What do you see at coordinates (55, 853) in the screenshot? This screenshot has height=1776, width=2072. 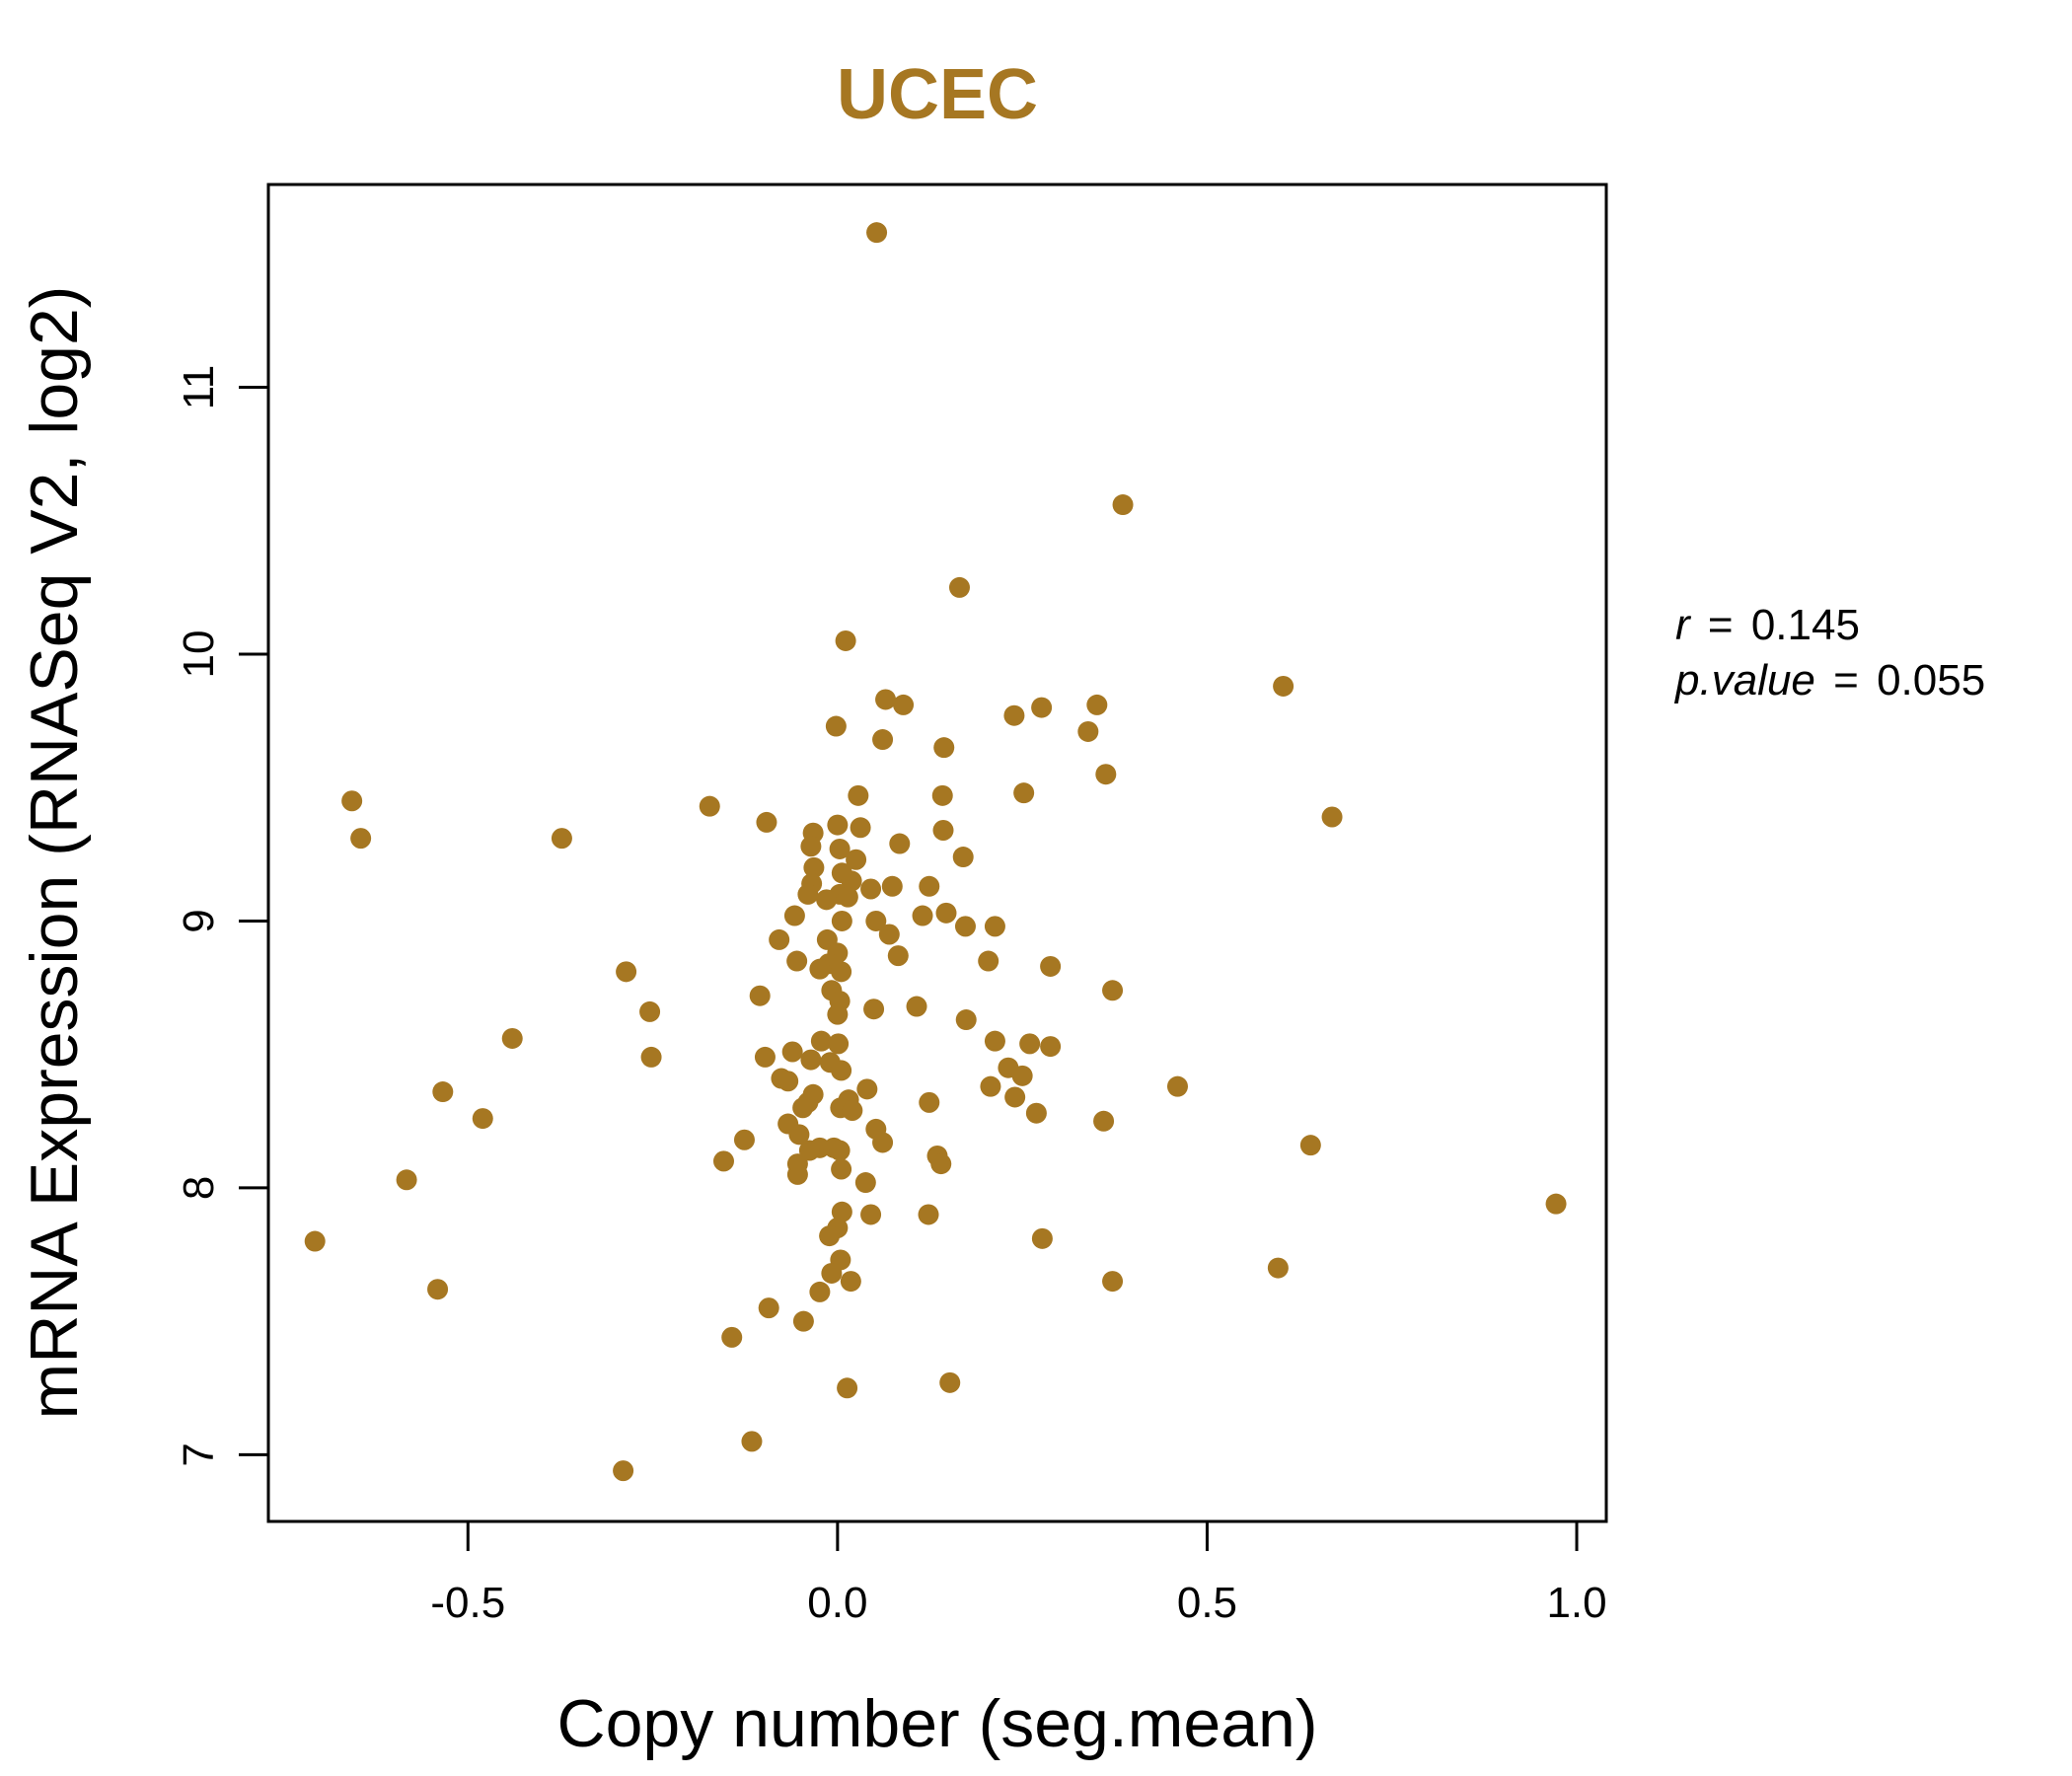 I see `y-axis-title: mRNA Expression (RNASeq V2, log2)` at bounding box center [55, 853].